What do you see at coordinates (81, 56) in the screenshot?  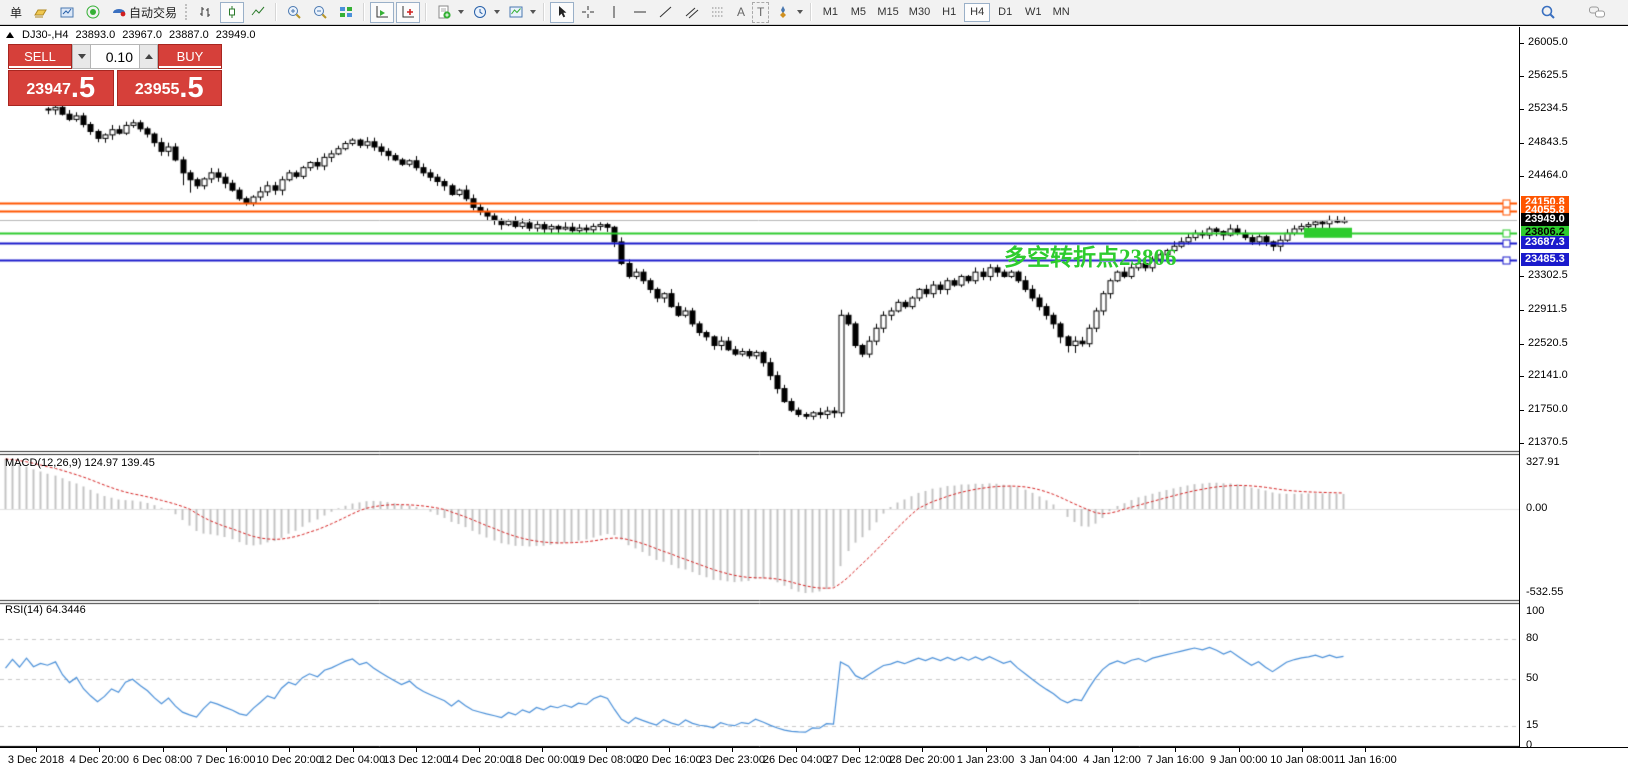 I see `volume-decrease-button` at bounding box center [81, 56].